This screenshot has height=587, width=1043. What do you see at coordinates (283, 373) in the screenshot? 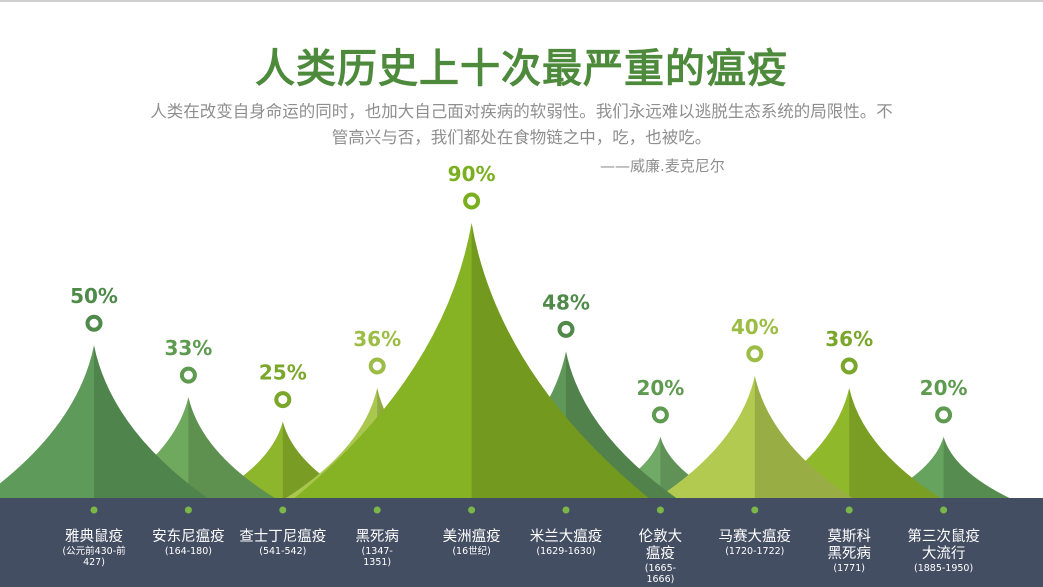
I see `value-label: 25%` at bounding box center [283, 373].